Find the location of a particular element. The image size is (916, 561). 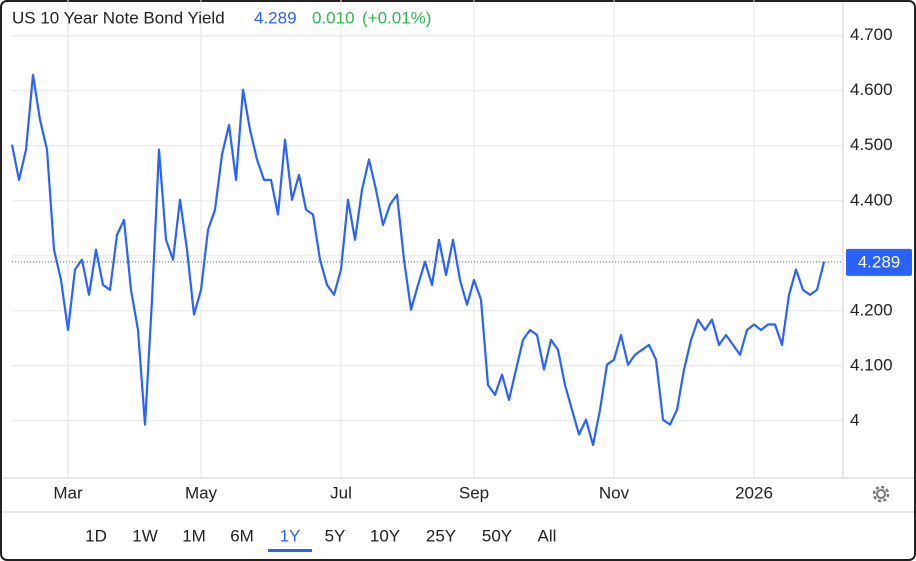

range-button: 1W is located at coordinates (145, 535).